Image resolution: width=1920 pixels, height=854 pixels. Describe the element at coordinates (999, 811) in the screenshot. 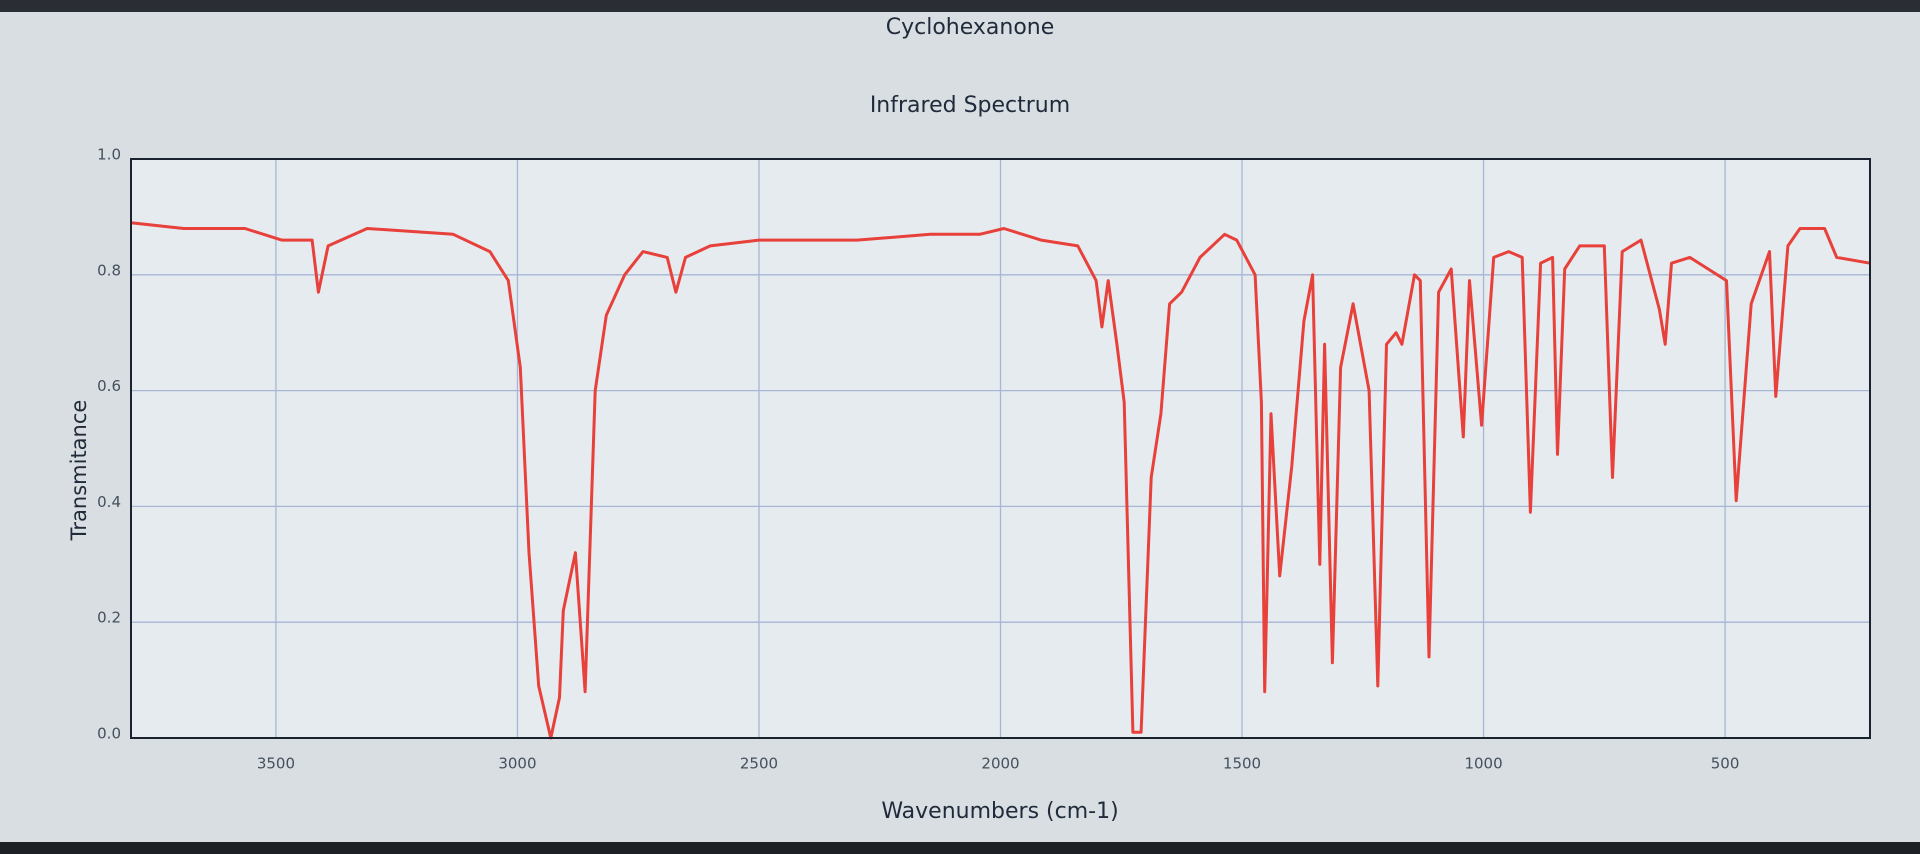

I see `x-axis-label: Wavenumbers (cm-1)` at that location.